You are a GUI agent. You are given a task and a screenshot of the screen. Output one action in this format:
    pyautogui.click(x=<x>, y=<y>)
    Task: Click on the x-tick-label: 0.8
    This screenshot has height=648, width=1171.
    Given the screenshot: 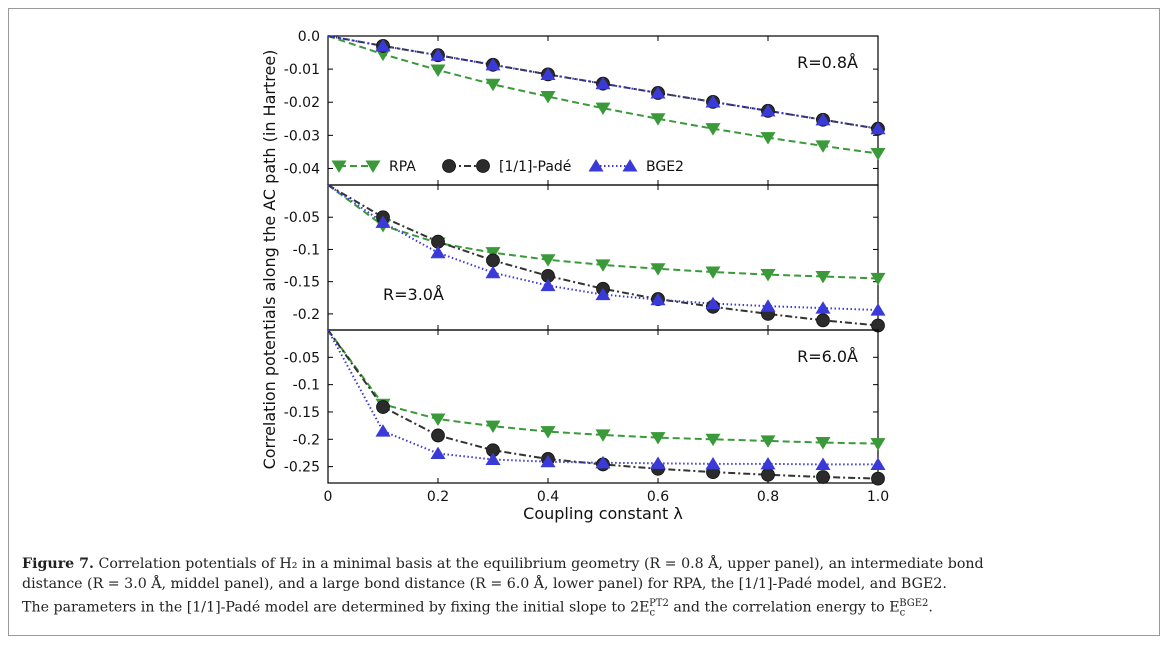 What is the action you would take?
    pyautogui.click(x=768, y=497)
    